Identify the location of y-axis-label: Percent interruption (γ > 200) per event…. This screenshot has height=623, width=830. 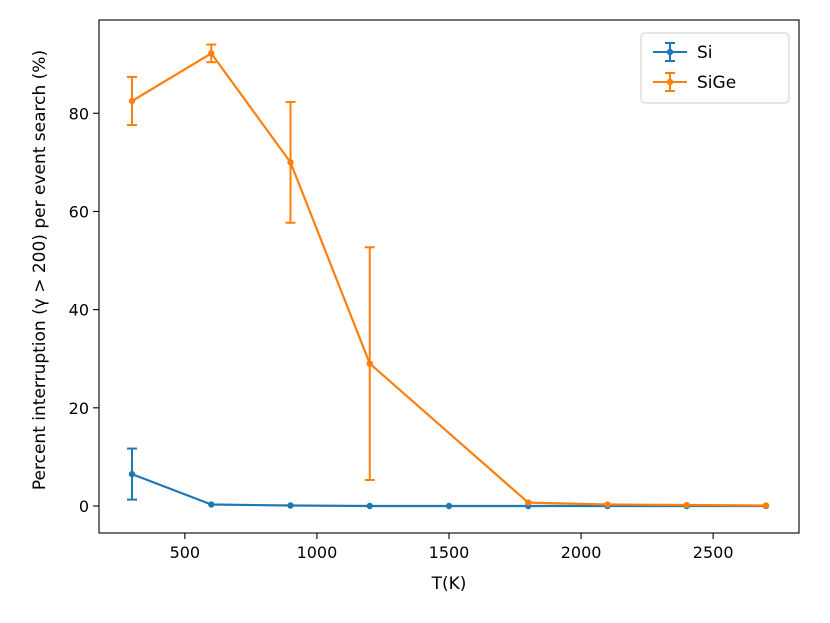
(40, 270).